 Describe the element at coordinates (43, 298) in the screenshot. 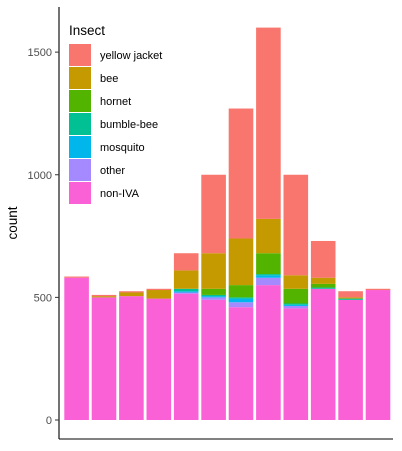

I see `y-tick-label: 500` at that location.